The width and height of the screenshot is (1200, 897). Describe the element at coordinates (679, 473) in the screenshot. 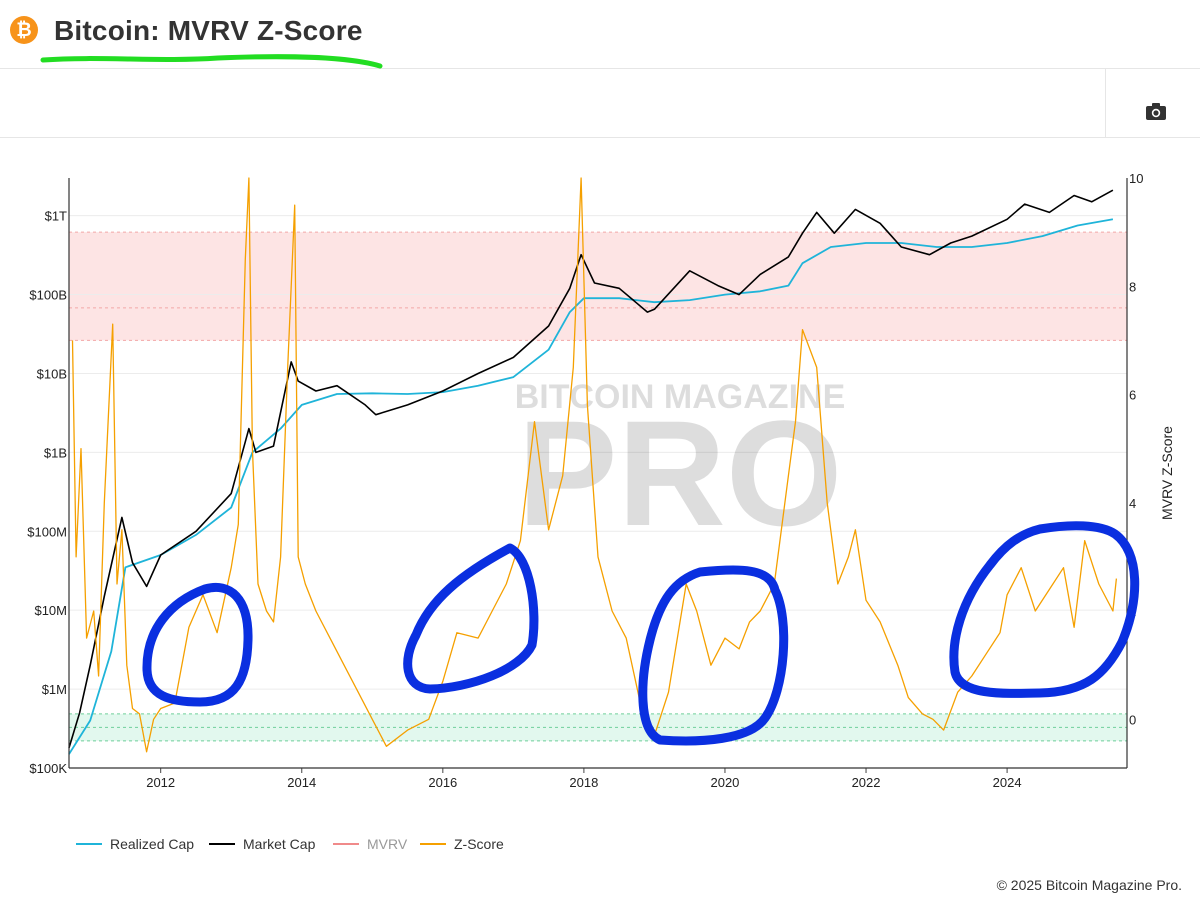

I see `watermark-line2: PRO` at that location.